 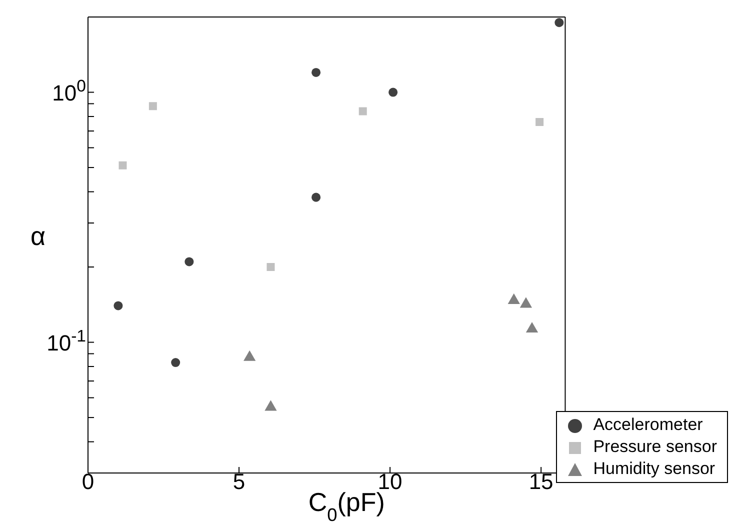 What do you see at coordinates (648, 425) in the screenshot?
I see `legend-label: Accelerometer` at bounding box center [648, 425].